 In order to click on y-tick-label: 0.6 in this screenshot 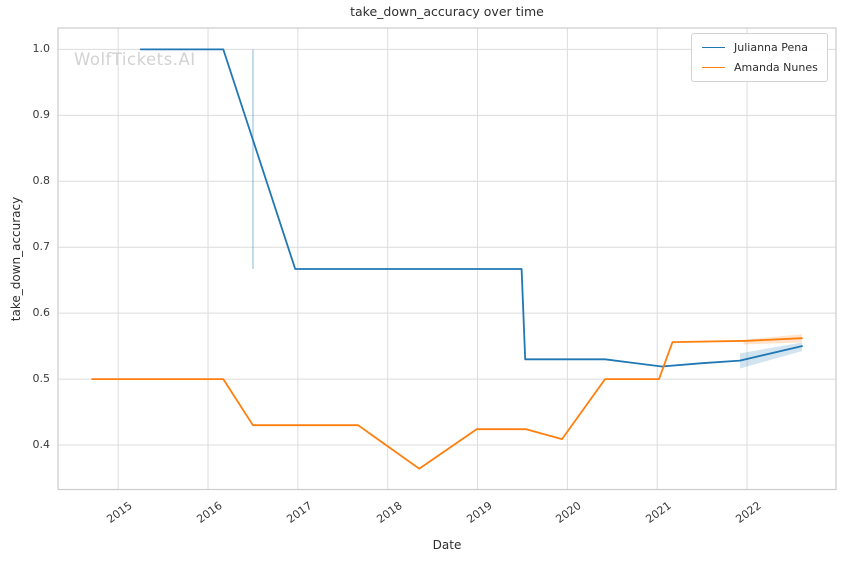, I will do `click(41, 313)`.